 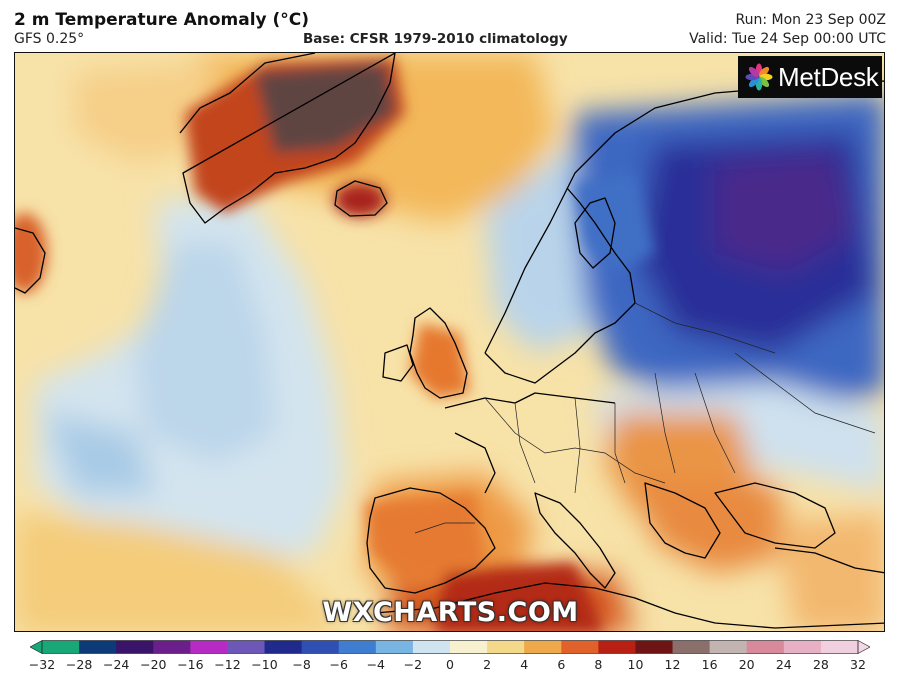 I want to click on colorbar-tick-label: −20, so click(x=153, y=664).